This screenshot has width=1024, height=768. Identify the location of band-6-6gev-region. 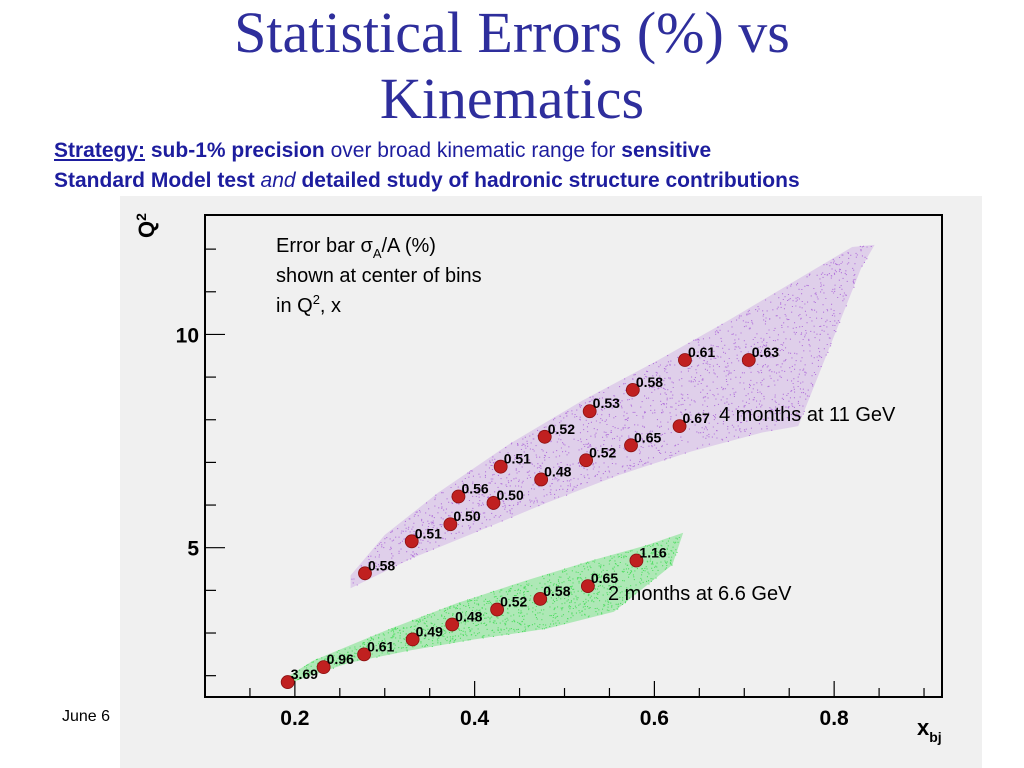
(484, 608).